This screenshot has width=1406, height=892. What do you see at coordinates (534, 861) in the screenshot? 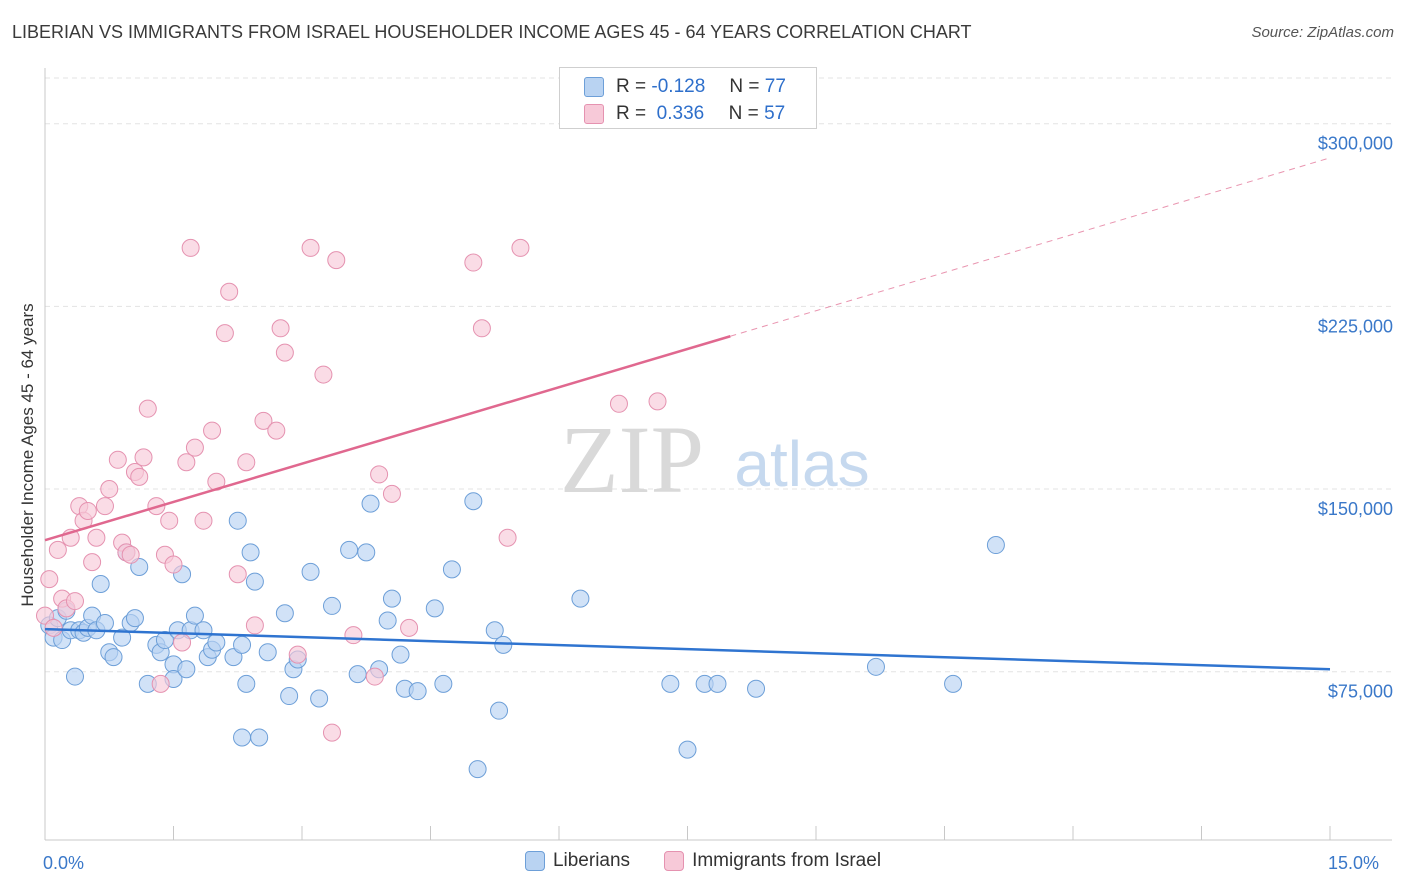
I see `liberians-legend-swatch` at bounding box center [534, 861].